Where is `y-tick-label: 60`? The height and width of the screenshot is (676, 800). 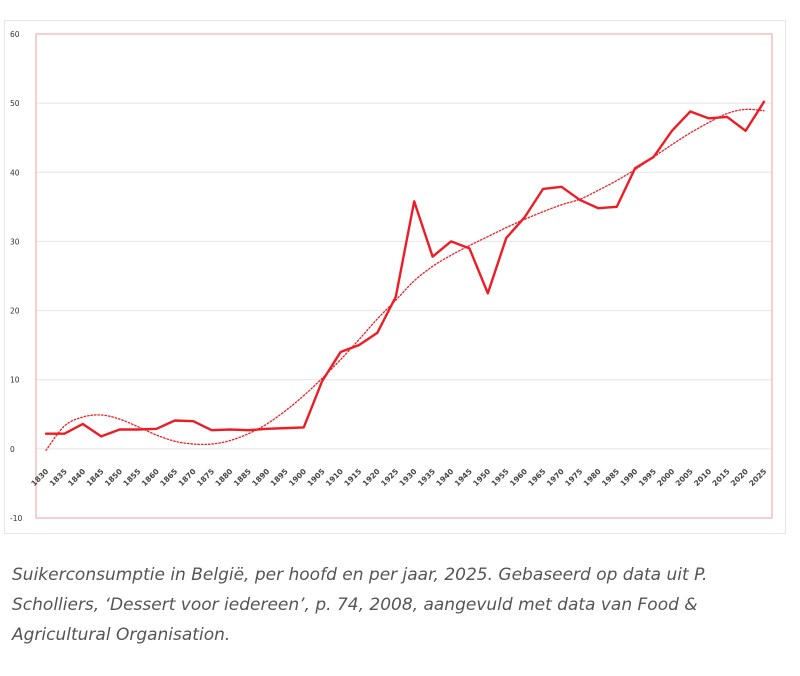 y-tick-label: 60 is located at coordinates (15, 34).